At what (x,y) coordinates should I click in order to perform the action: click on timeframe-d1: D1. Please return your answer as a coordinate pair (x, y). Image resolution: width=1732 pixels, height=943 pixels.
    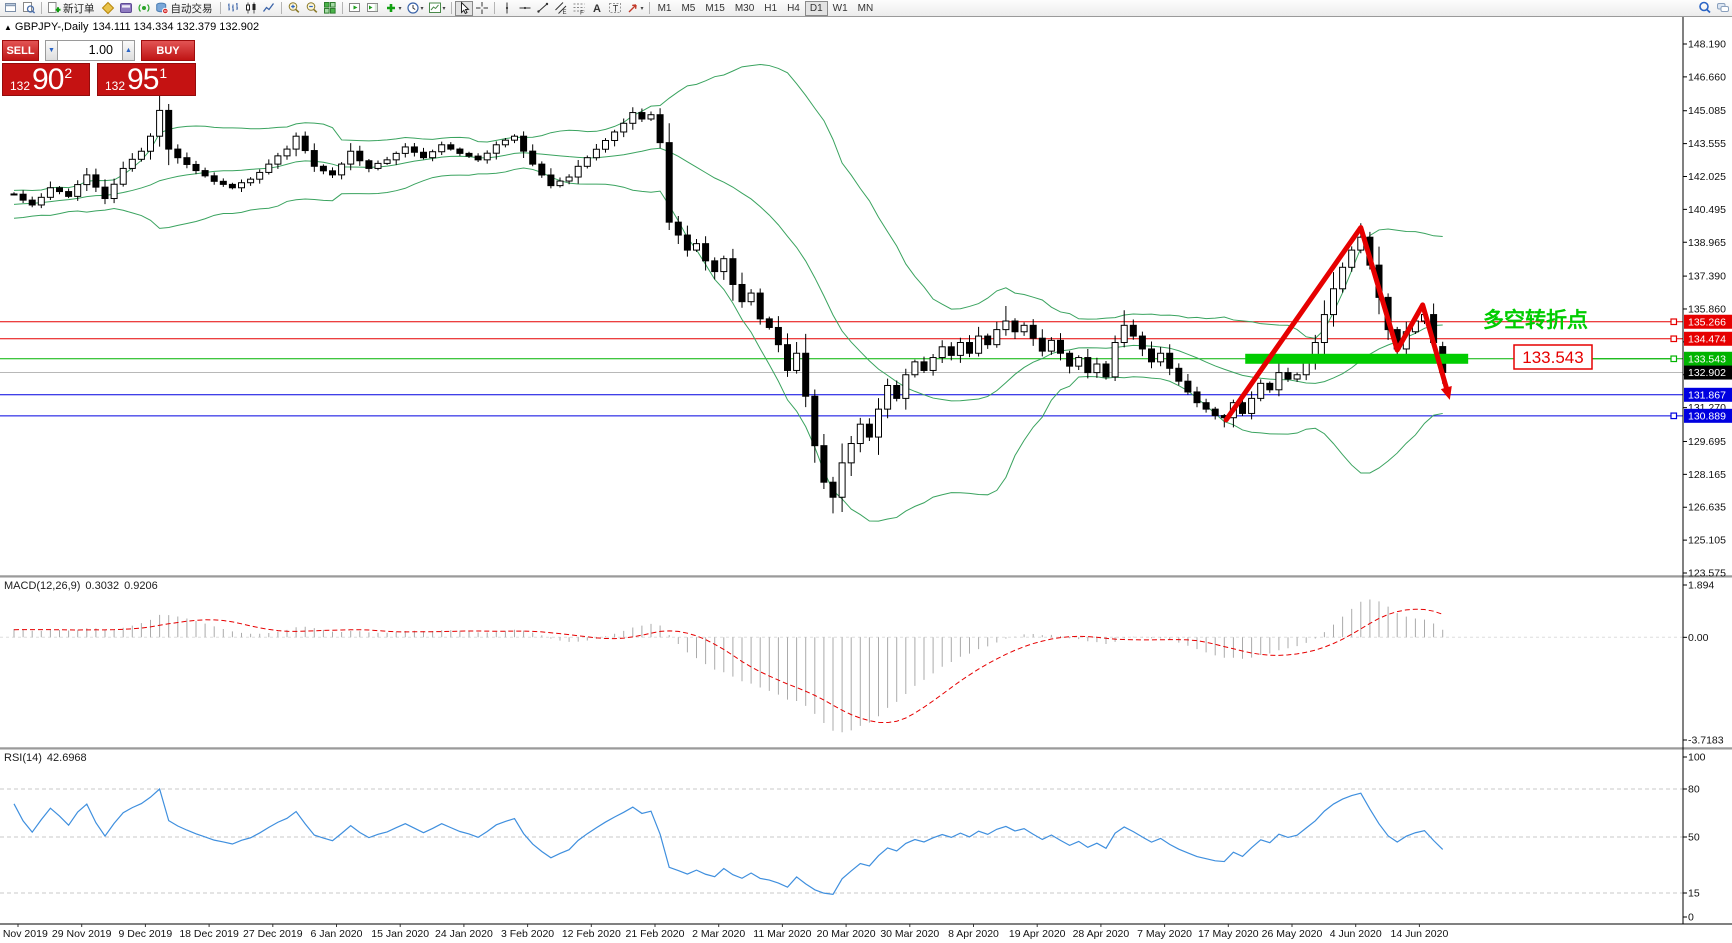
    Looking at the image, I should click on (816, 8).